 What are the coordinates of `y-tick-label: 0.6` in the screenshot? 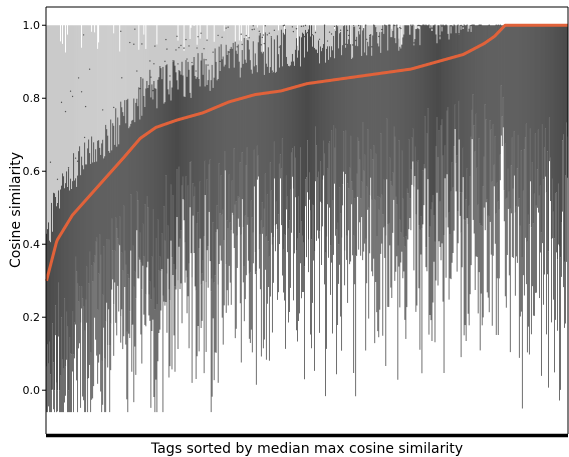 It's located at (32, 171).